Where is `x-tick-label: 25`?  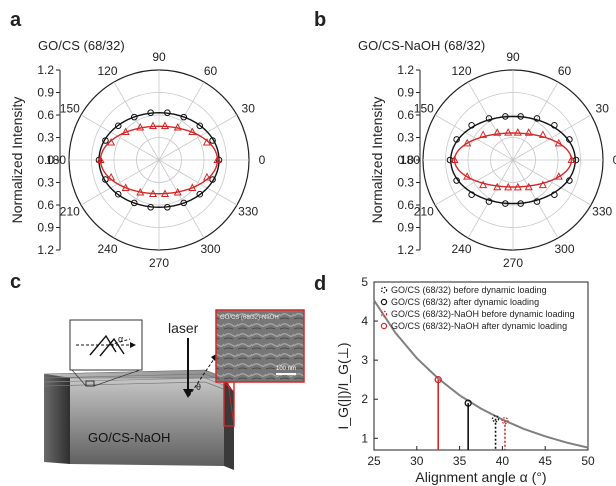
x-tick-label: 25 is located at coordinates (374, 461).